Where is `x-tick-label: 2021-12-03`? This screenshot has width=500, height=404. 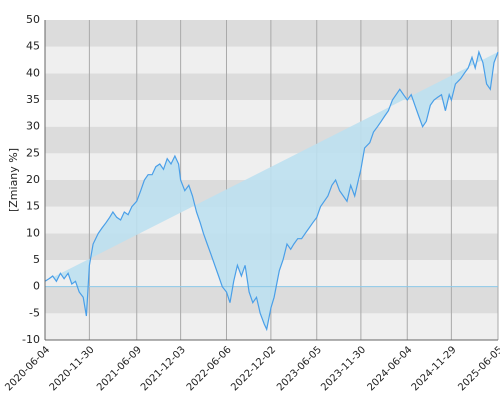 x-tick-label: 2021-12-03 is located at coordinates (163, 368).